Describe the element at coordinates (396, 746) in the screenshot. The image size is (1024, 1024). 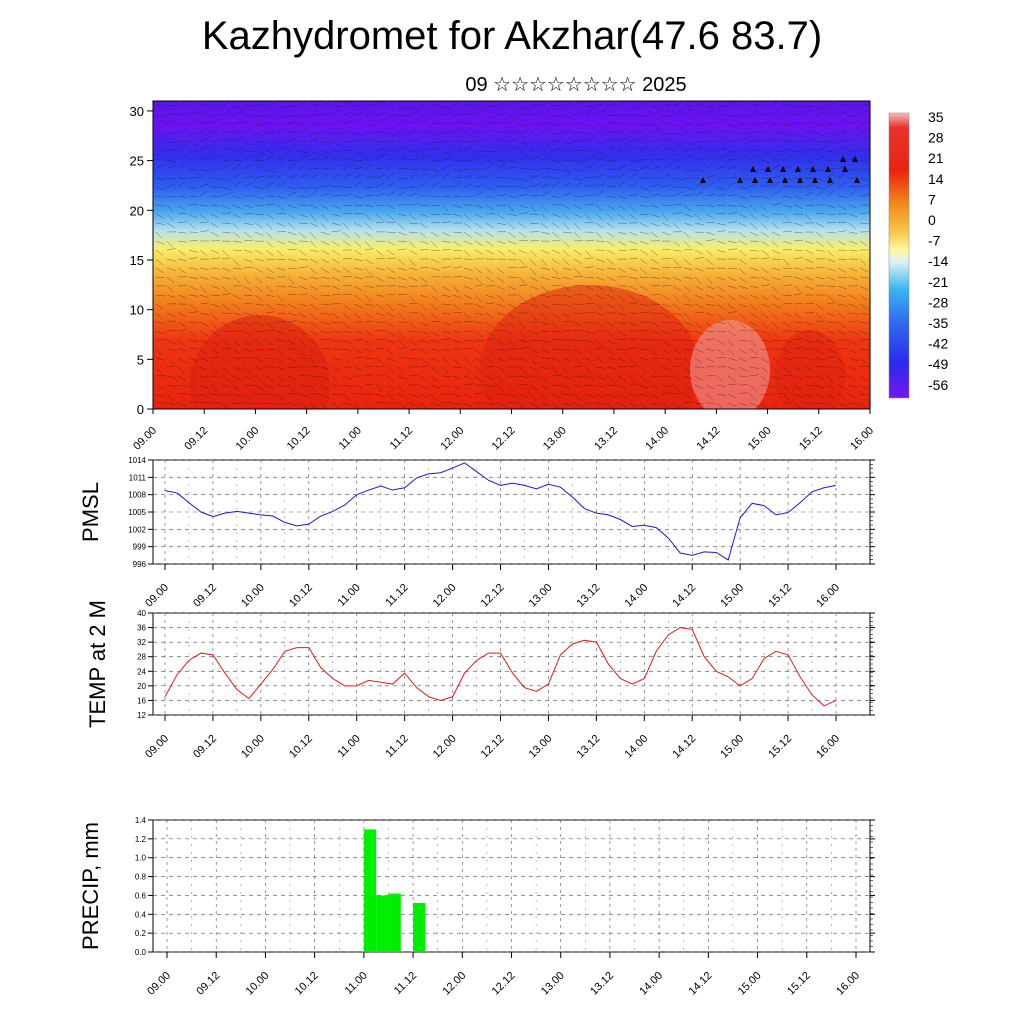
I see `x-tick-label: 11.12` at that location.